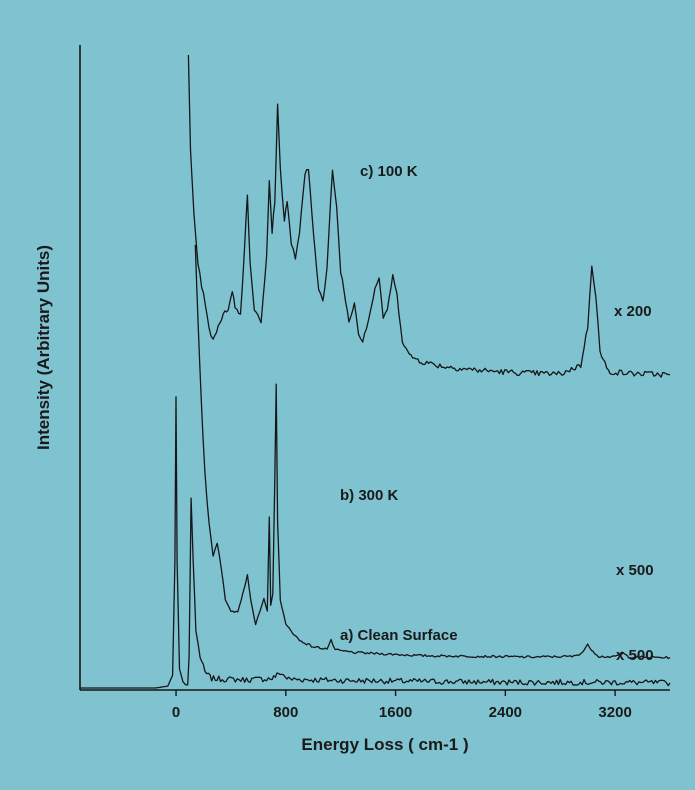 The image size is (695, 790). I want to click on scale-factor-label-2: x 500, so click(635, 570).